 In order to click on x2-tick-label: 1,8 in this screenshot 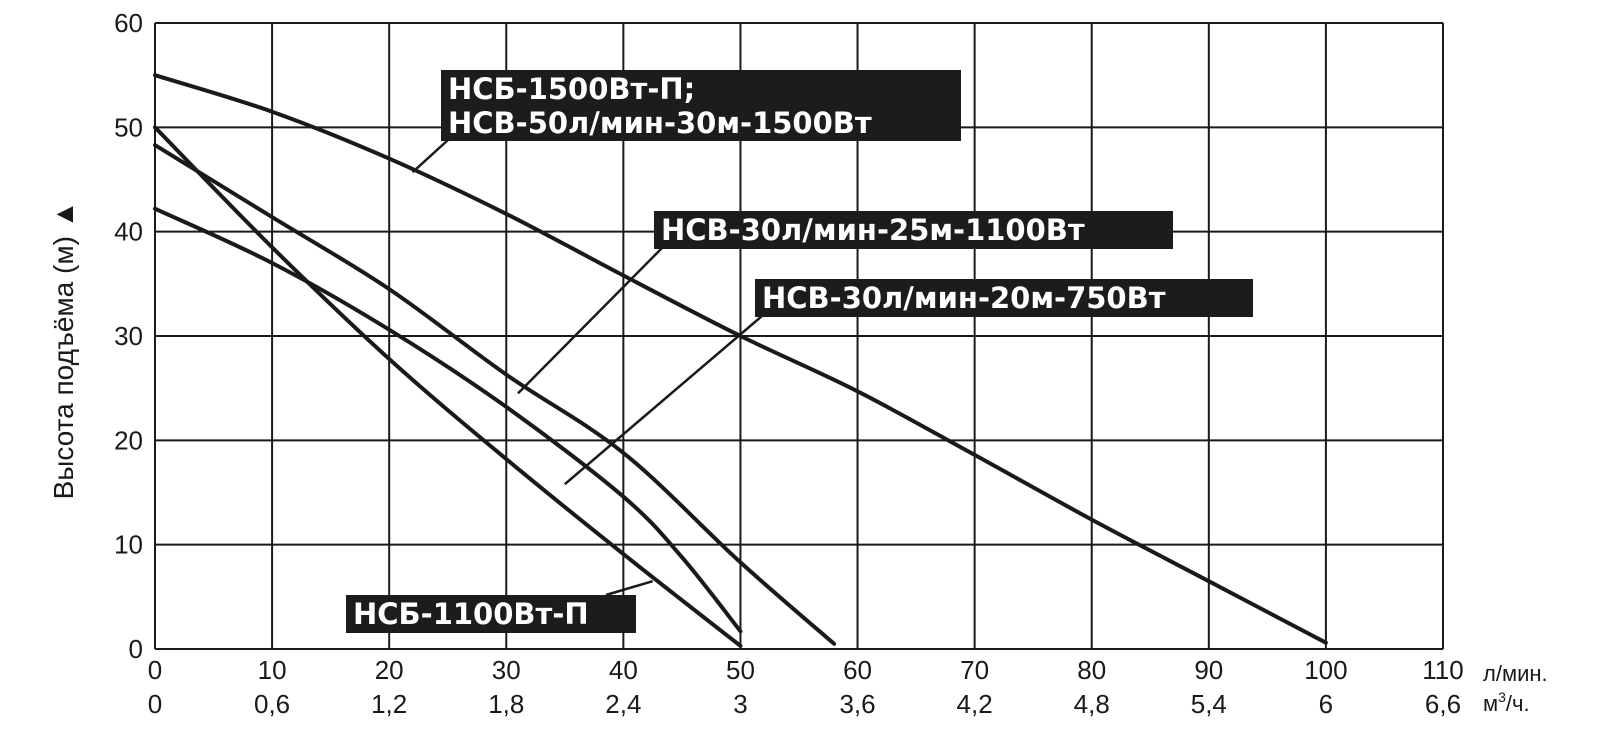, I will do `click(506, 704)`.